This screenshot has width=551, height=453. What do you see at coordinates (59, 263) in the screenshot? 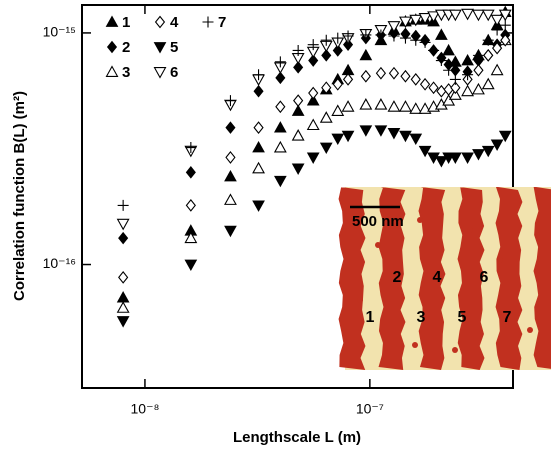
I see `y-tick-label: 10⁻¹⁶` at bounding box center [59, 263].